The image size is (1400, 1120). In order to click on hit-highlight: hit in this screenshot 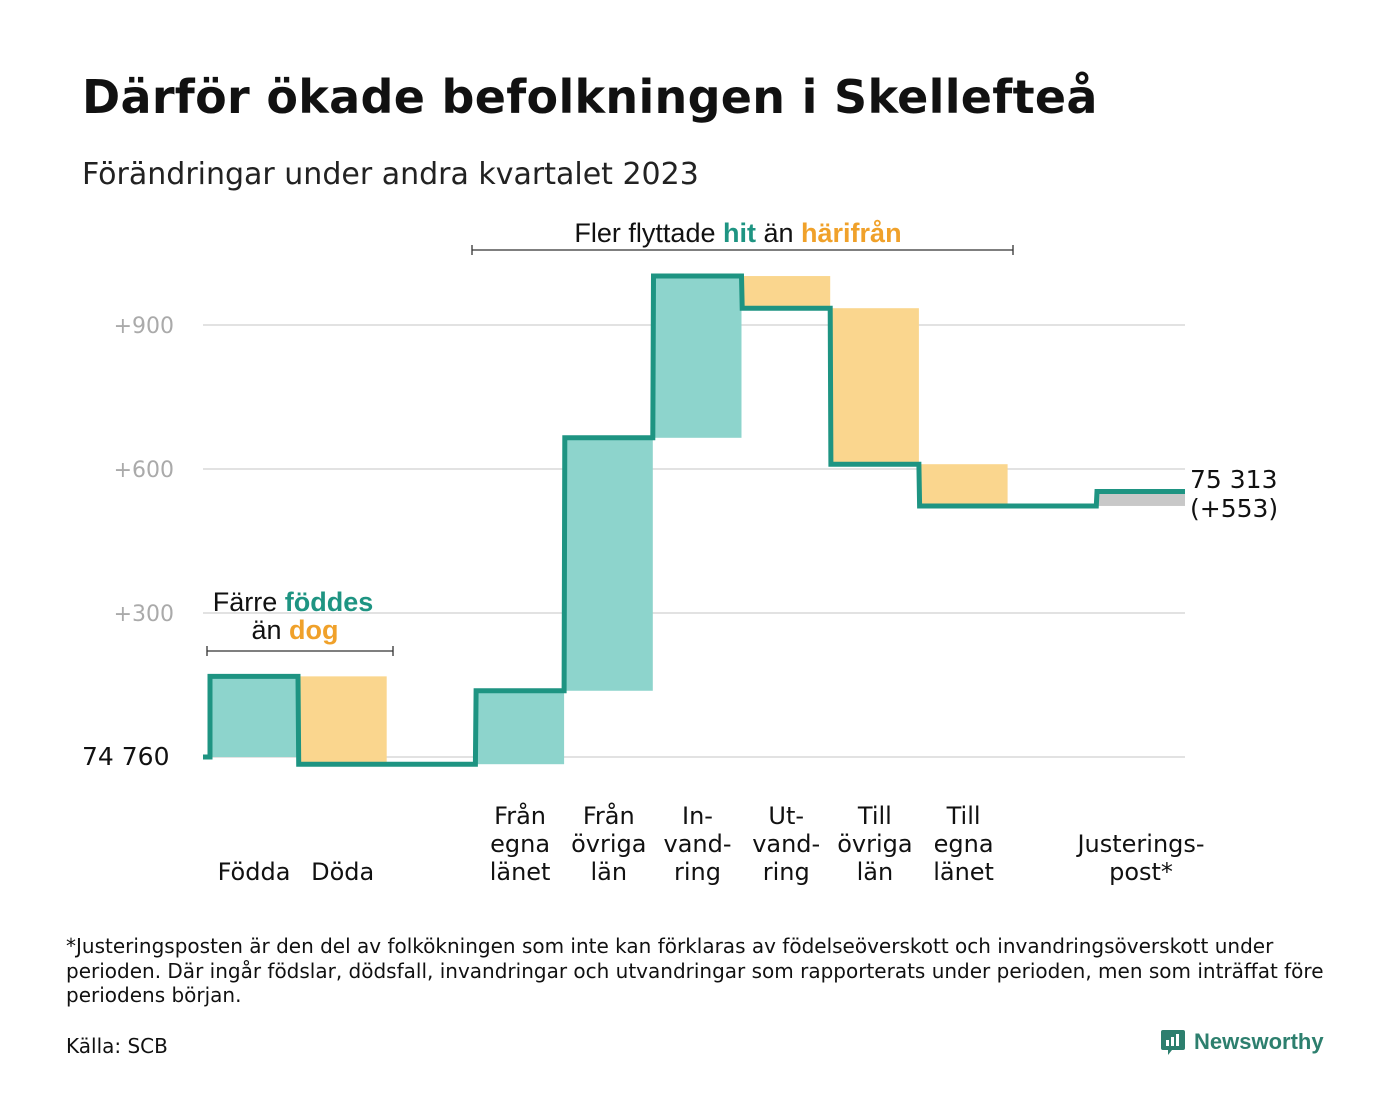, I will do `click(739, 233)`.